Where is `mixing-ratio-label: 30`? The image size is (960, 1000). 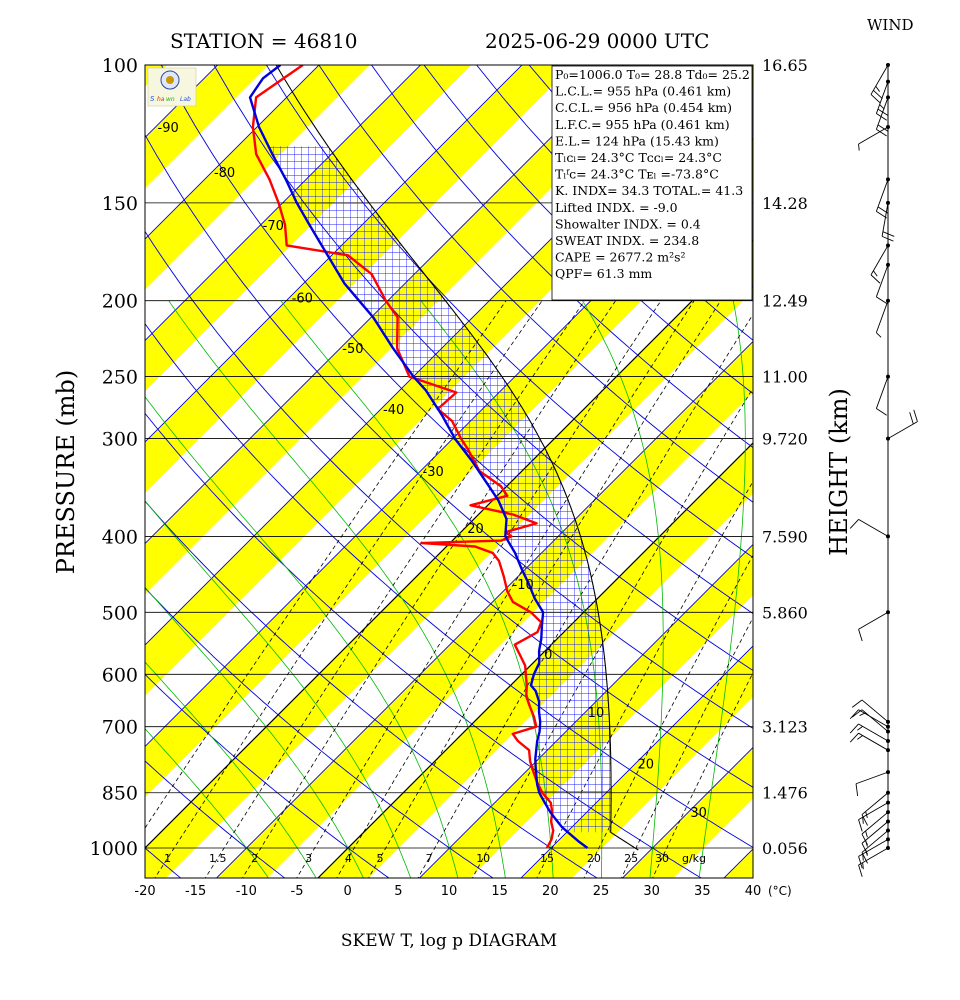
mixing-ratio-label: 30 is located at coordinates (662, 858).